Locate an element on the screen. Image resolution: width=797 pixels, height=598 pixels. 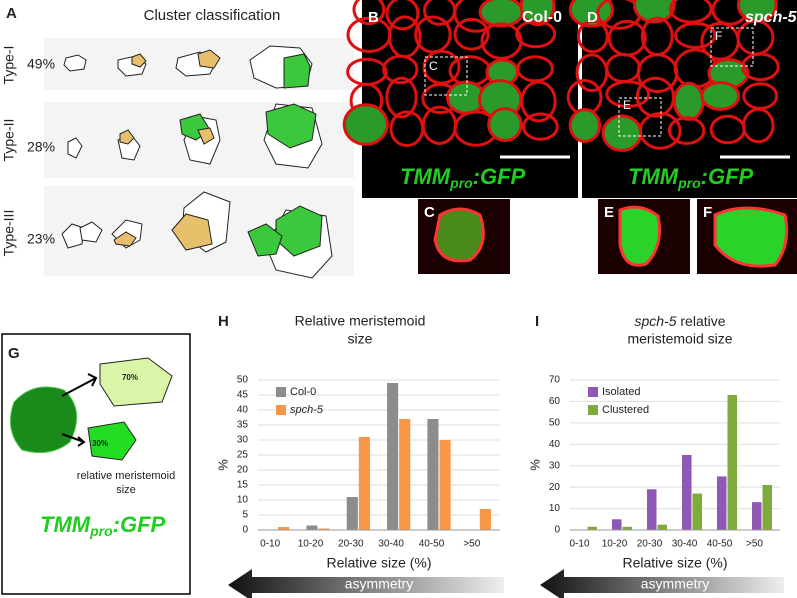
box-label: C is located at coordinates (433, 66).